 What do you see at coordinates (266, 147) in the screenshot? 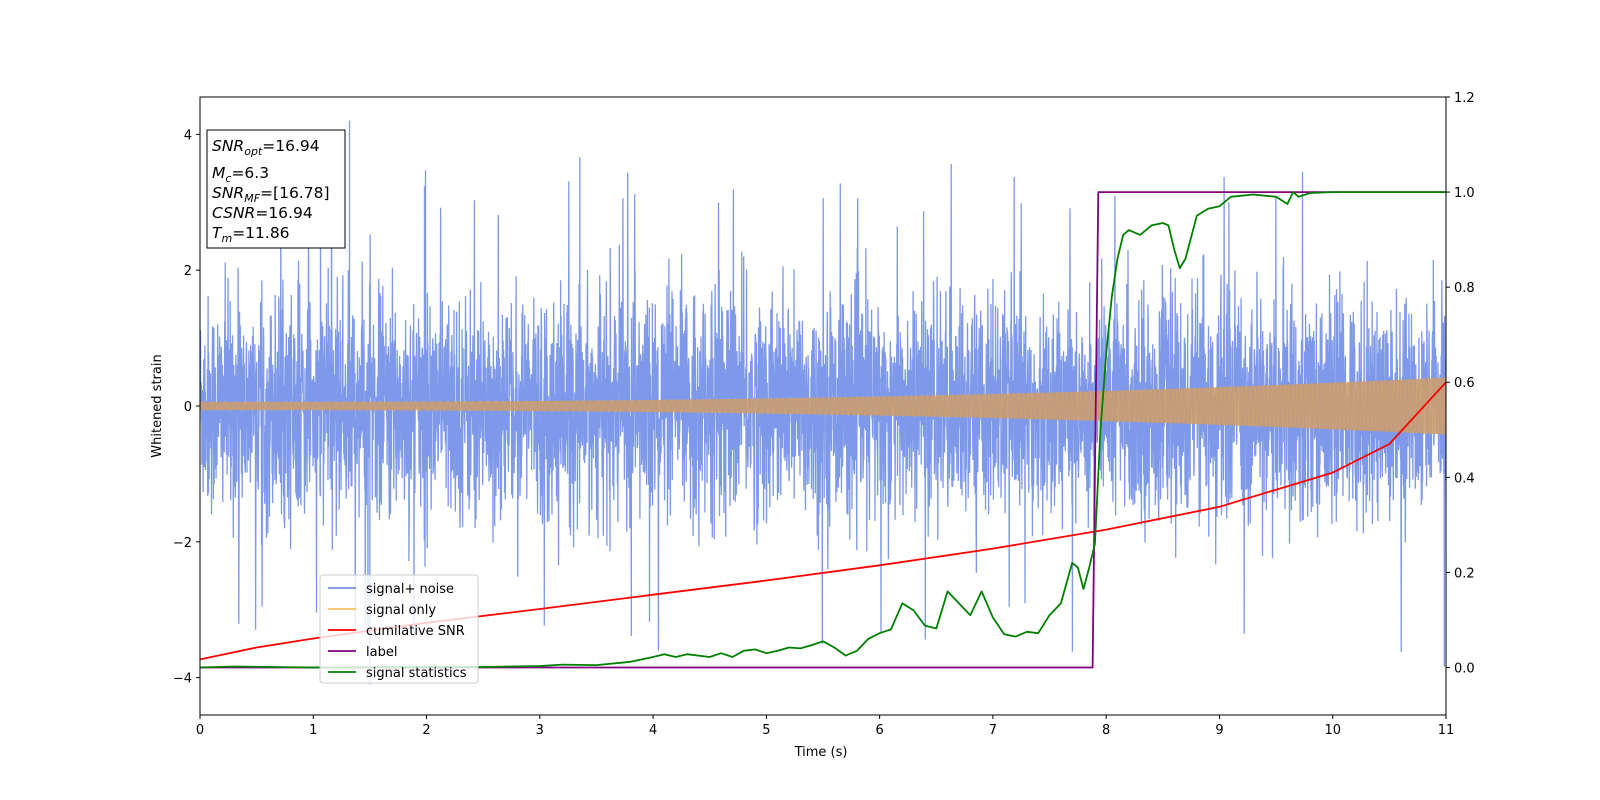
I see `info-snr-opt: SNRopt=16.94` at bounding box center [266, 147].